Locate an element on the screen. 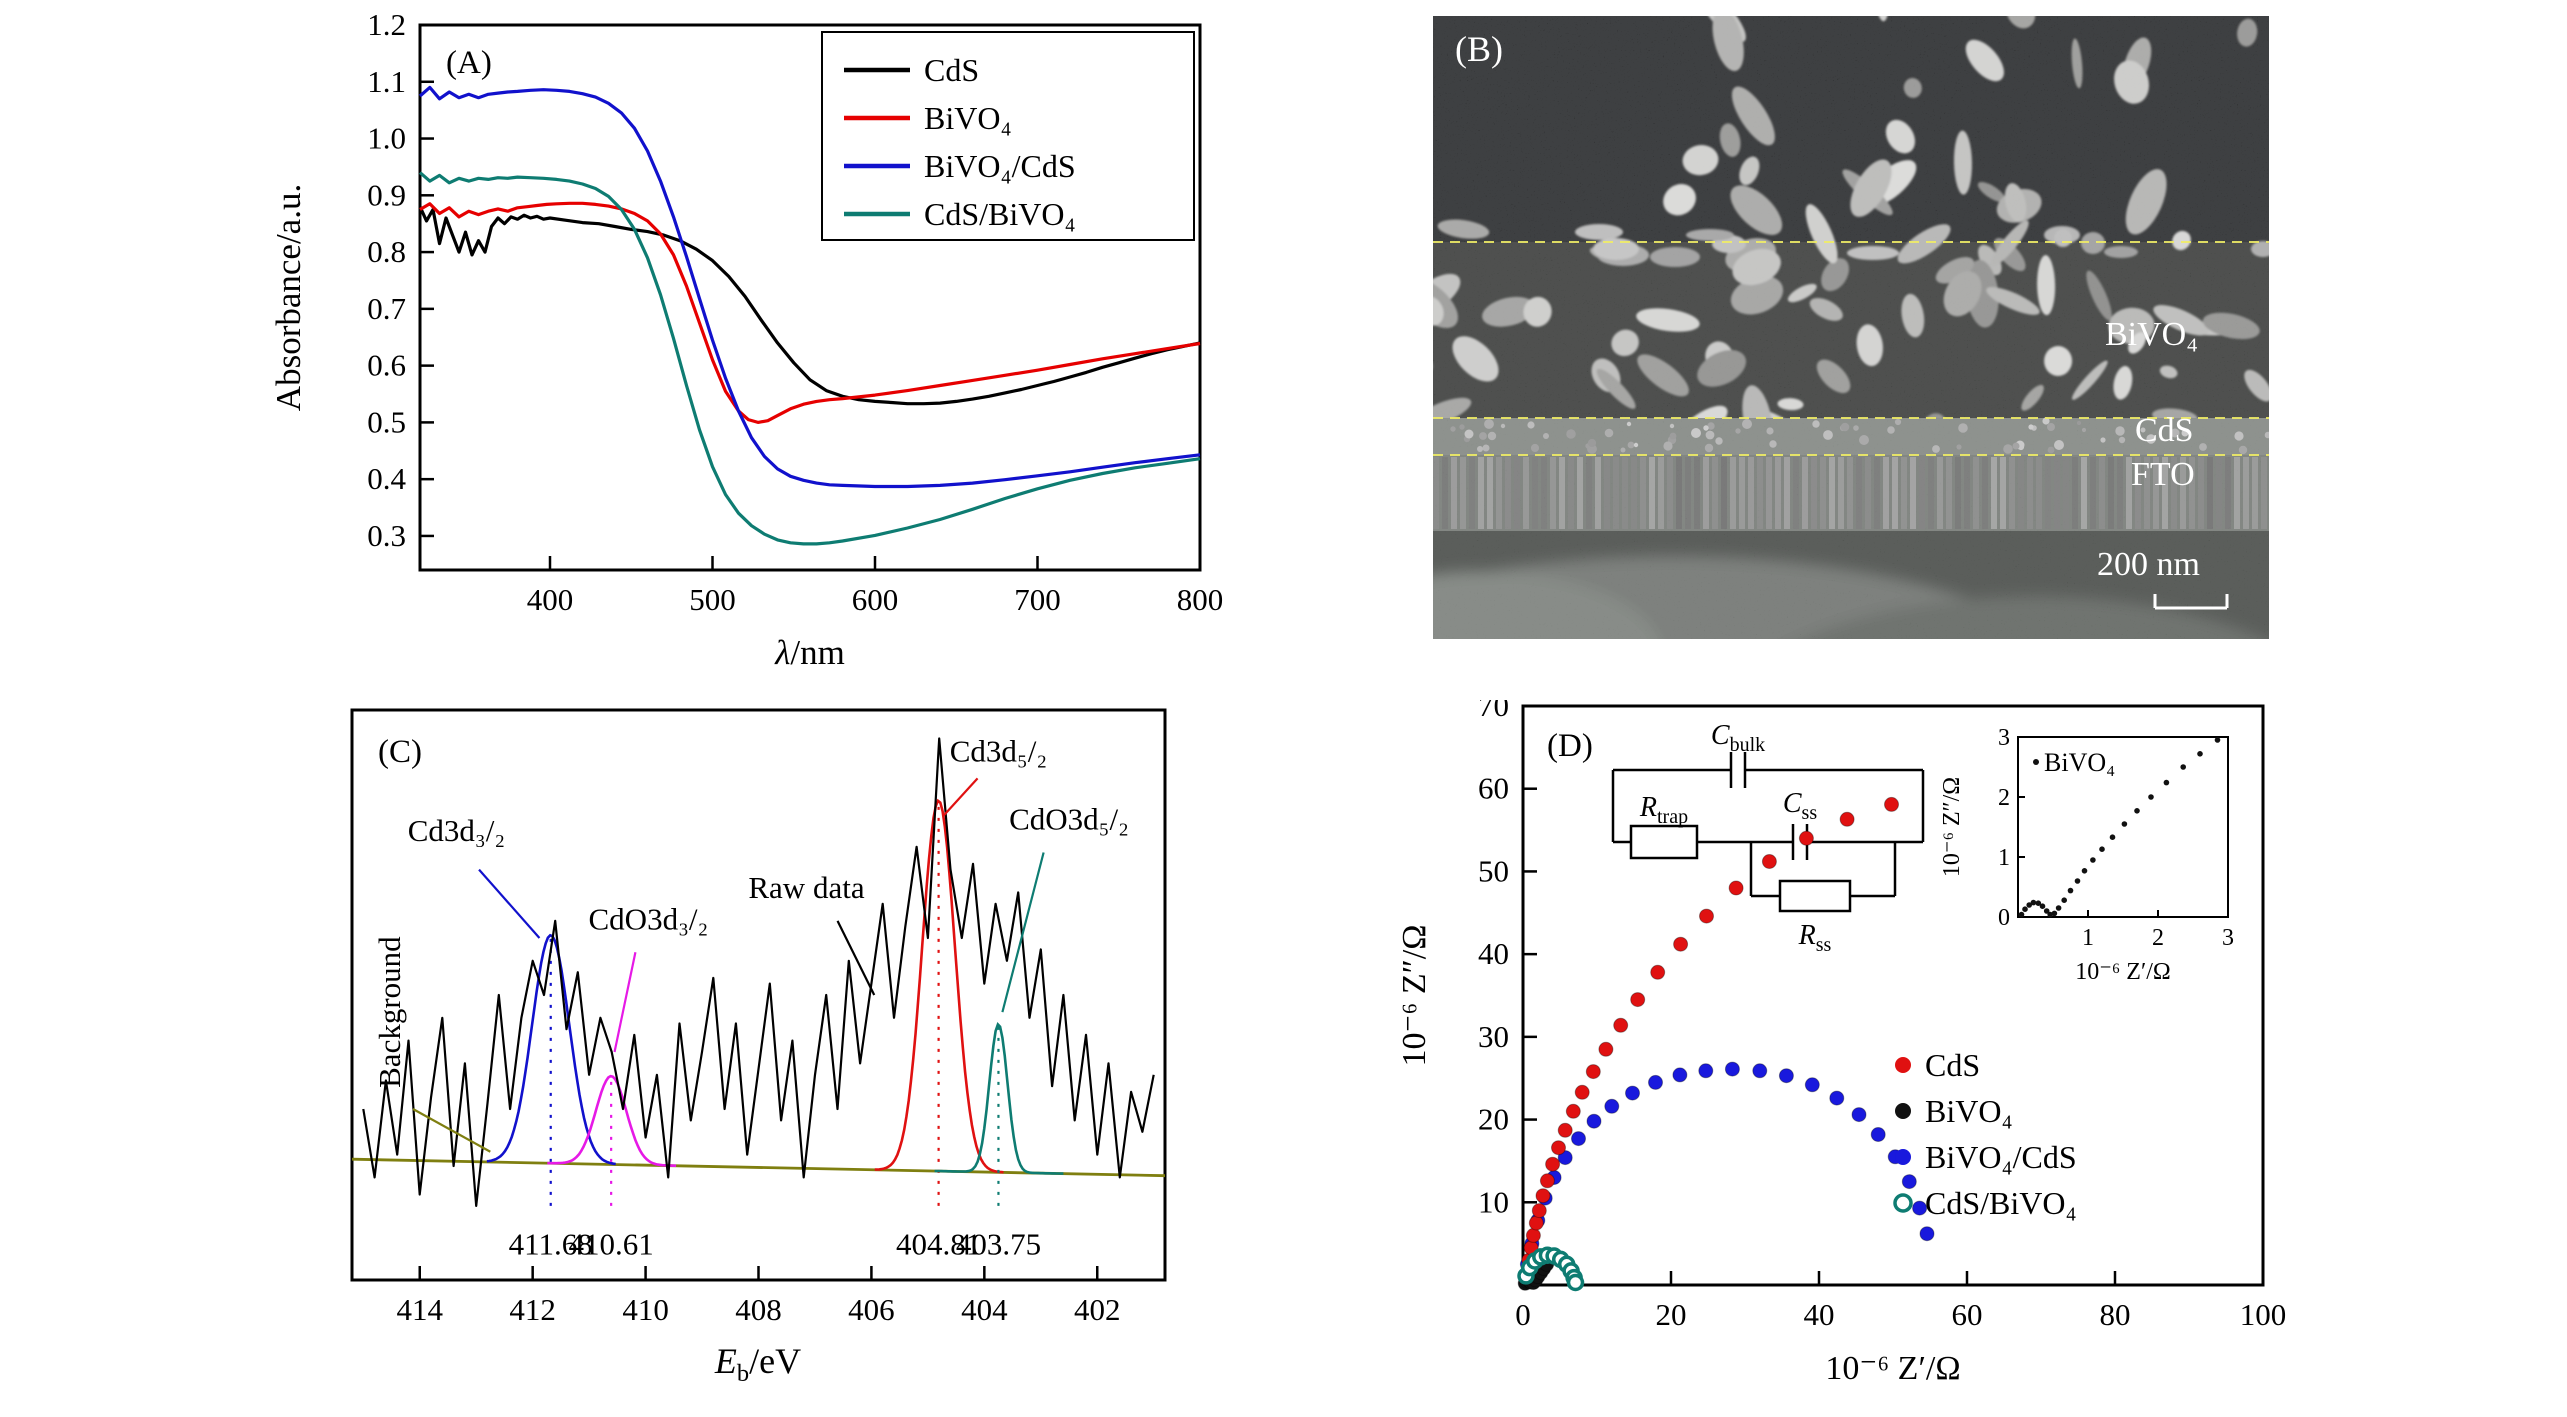 The width and height of the screenshot is (2567, 1417). xlabel-symbol: E is located at coordinates (725, 1361).